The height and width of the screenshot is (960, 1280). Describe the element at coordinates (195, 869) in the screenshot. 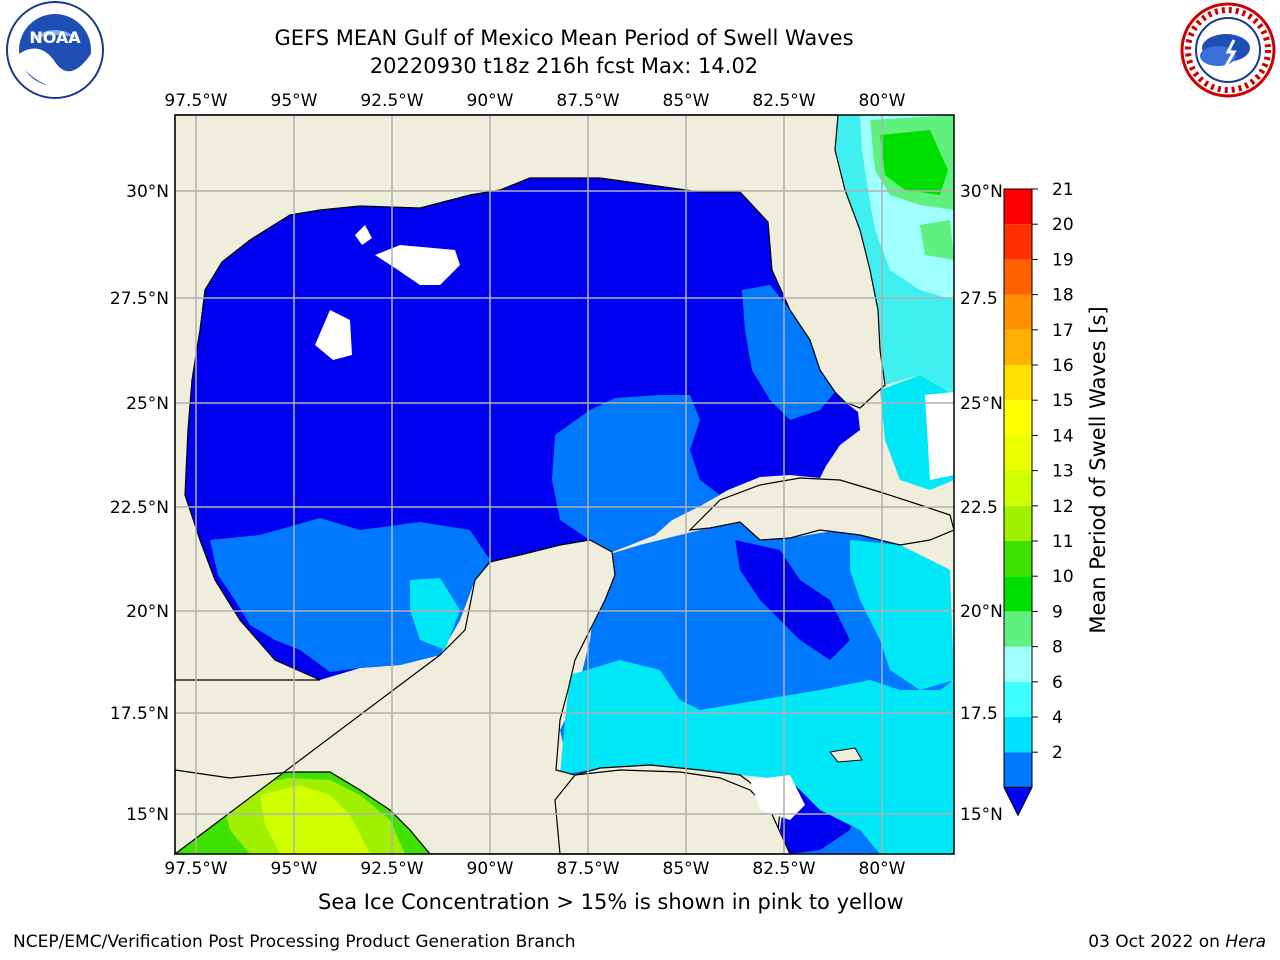

I see `lon-tick-bottom: 97.5°W` at that location.